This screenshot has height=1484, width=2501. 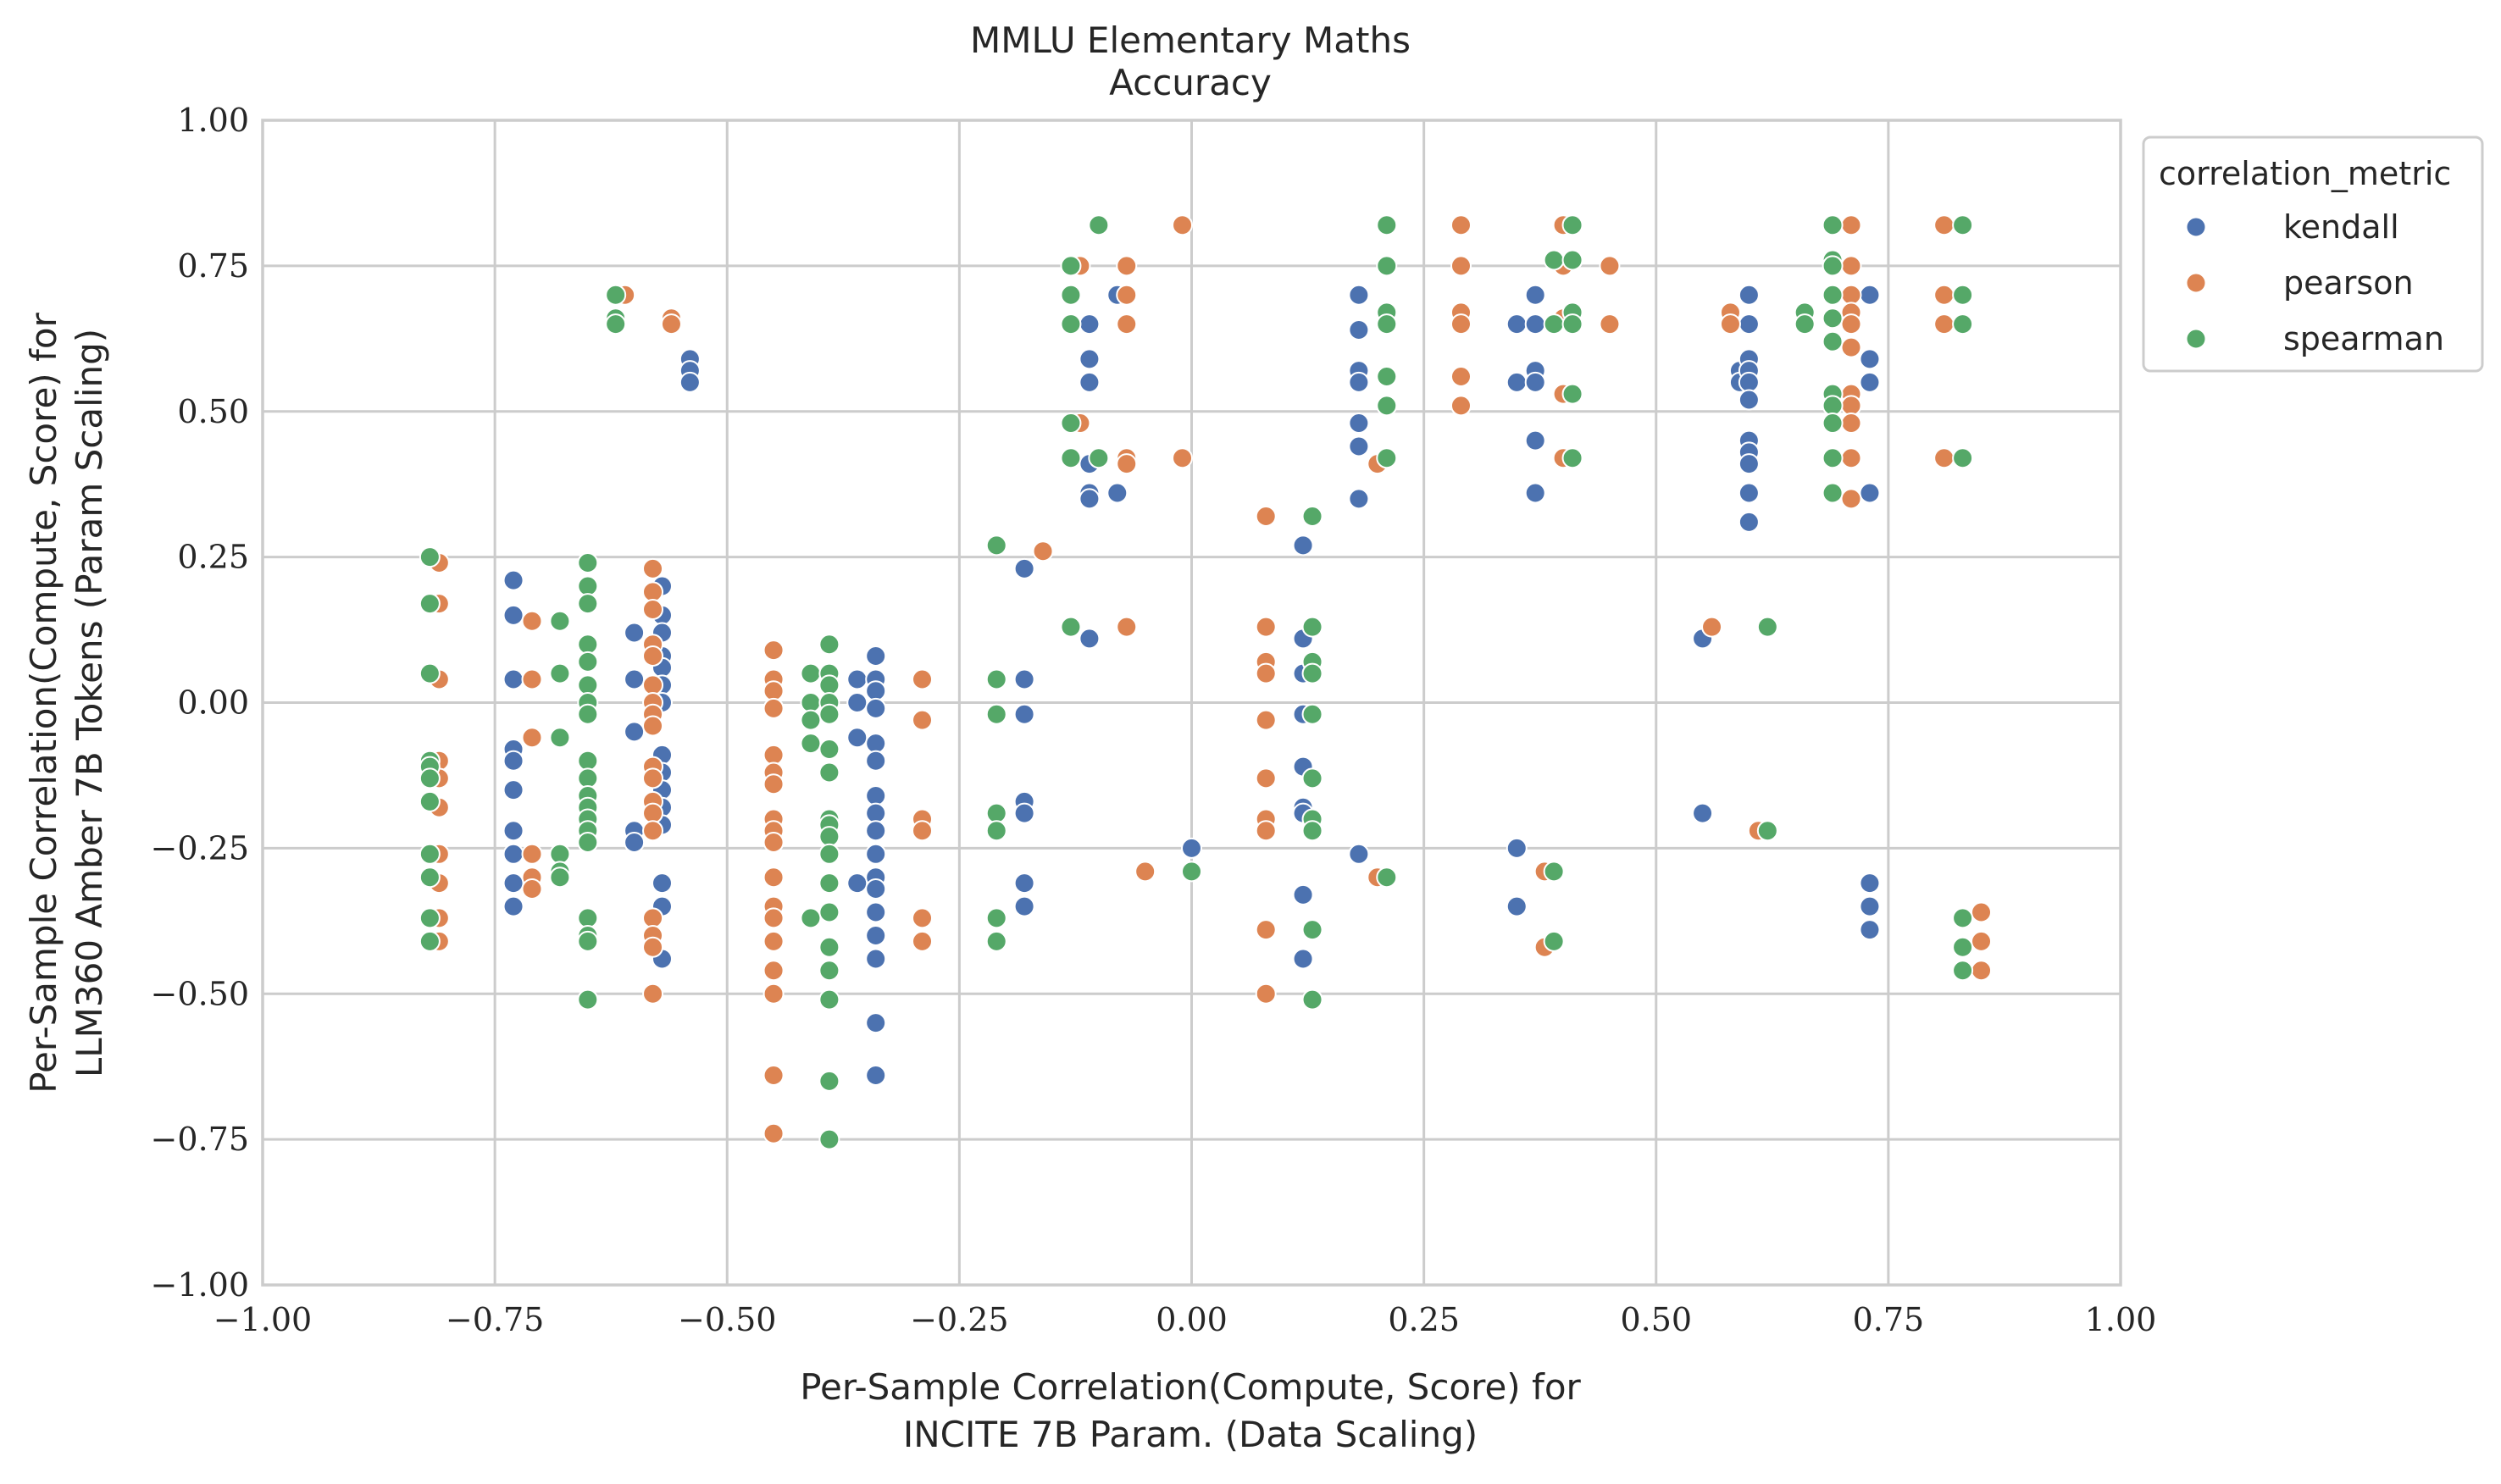 I want to click on x-tick-label: 1.00, so click(x=2121, y=1319).